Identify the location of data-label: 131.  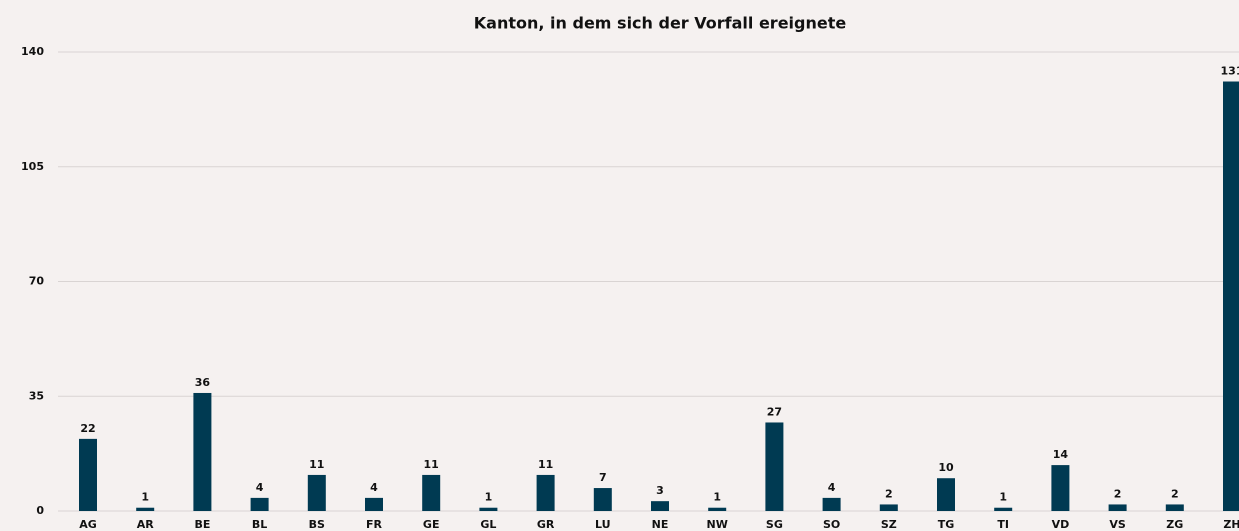
(1230, 71).